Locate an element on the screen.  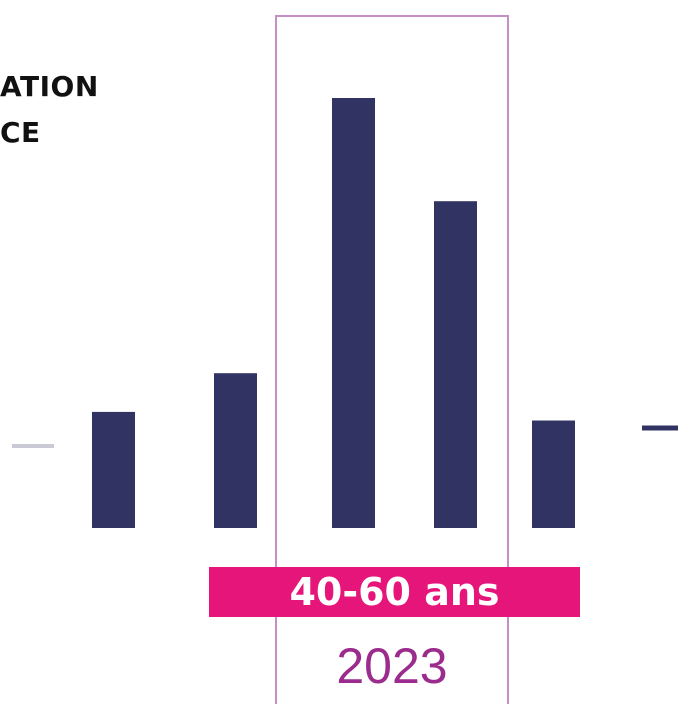
chart-title-line-2: CE is located at coordinates (20, 132).